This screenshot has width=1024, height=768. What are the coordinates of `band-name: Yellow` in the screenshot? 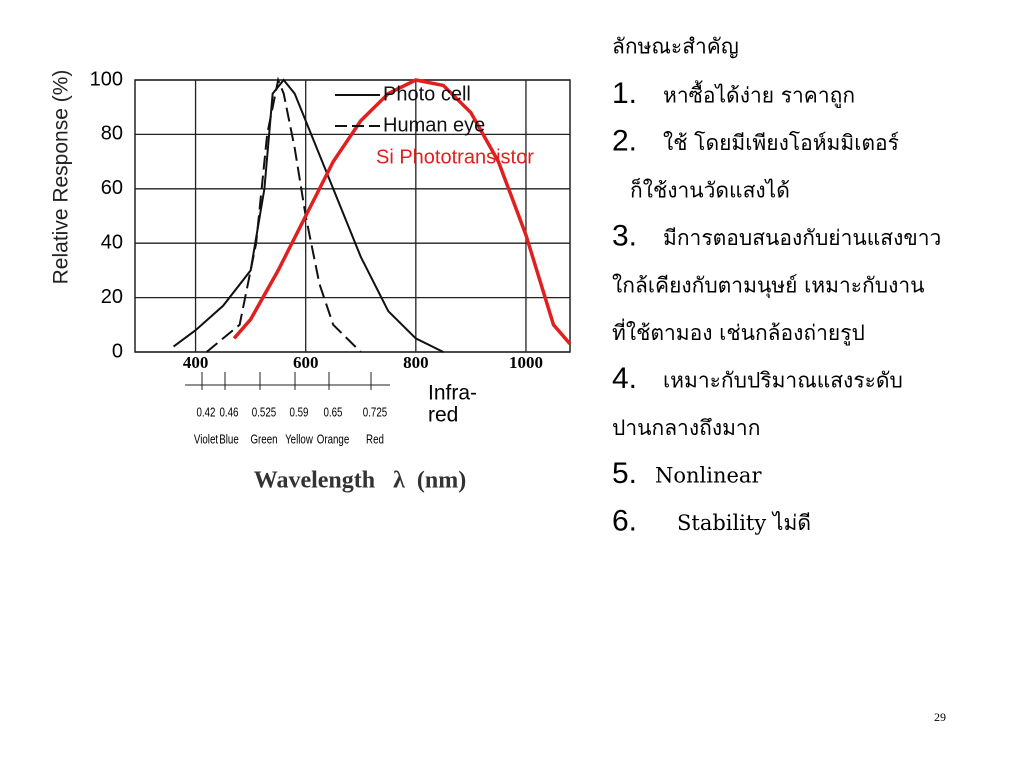 It's located at (299, 440).